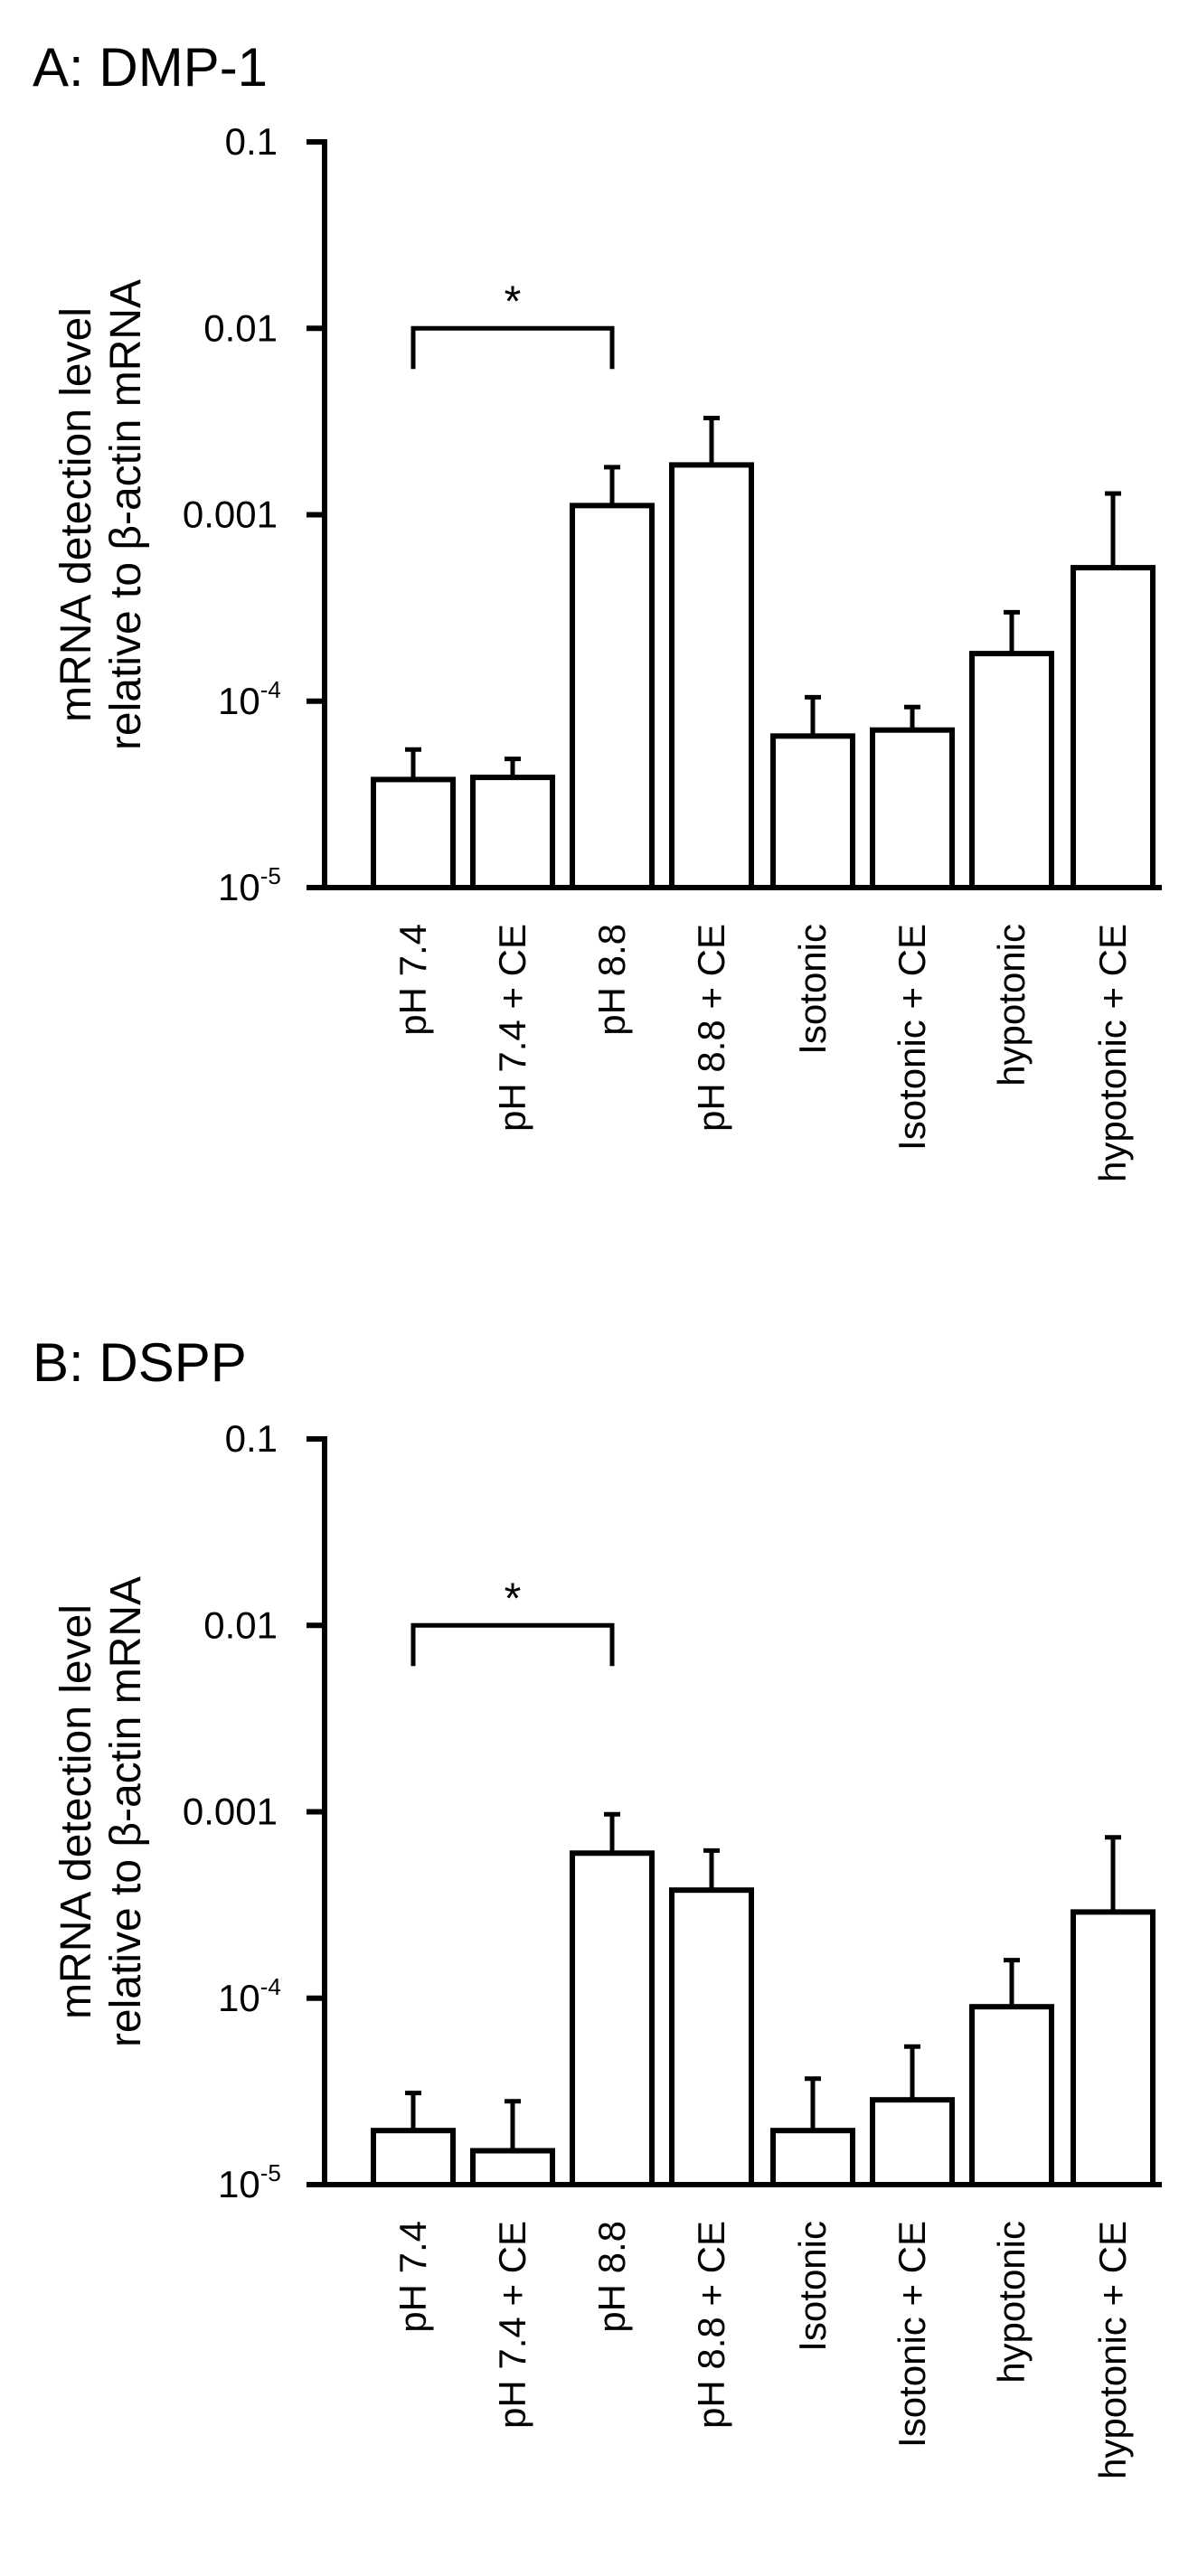 The image size is (1198, 2576). Describe the element at coordinates (150, 68) in the screenshot. I see `panel-title: A: DMP-1` at that location.